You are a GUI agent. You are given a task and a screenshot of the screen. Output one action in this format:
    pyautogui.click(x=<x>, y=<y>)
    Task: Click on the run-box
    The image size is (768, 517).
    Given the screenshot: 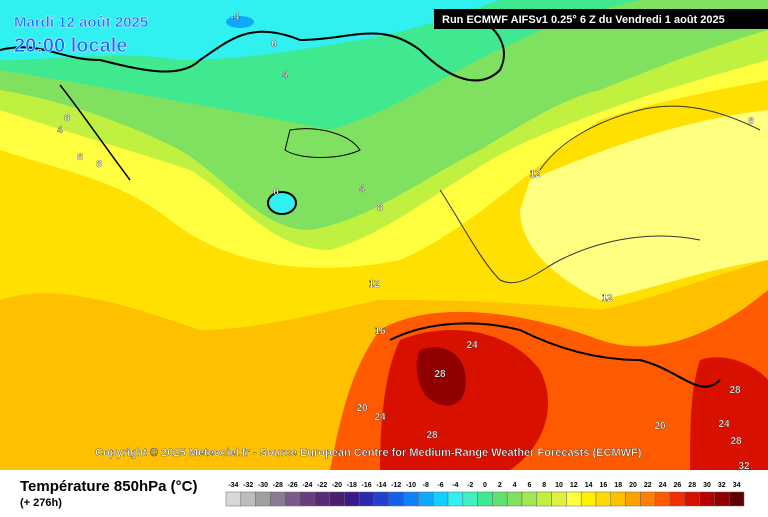 What is the action you would take?
    pyautogui.click(x=601, y=19)
    